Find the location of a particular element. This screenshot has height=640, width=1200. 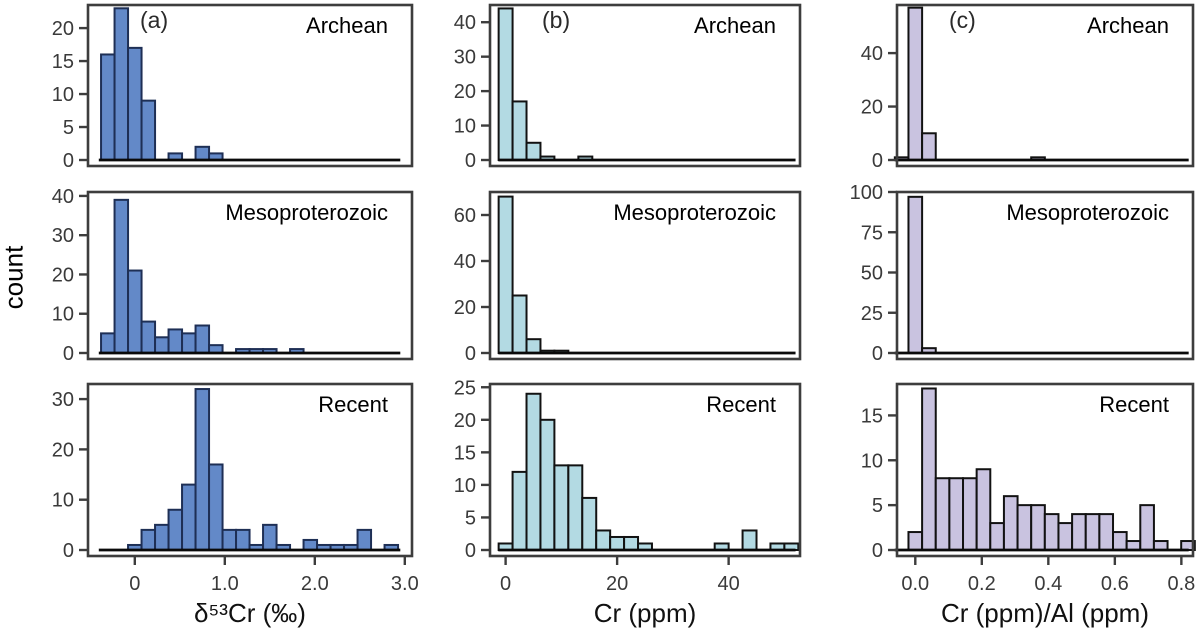

panel-b-mesoproterozoic: 0 20 40 60 Mesoproterozoic is located at coordinates (628, 277).